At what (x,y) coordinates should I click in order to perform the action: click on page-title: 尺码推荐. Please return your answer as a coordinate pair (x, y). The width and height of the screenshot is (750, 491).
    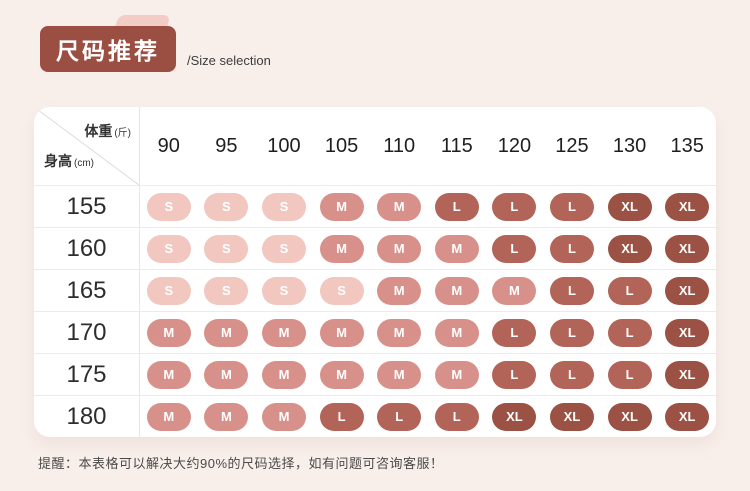
    Looking at the image, I should click on (108, 51).